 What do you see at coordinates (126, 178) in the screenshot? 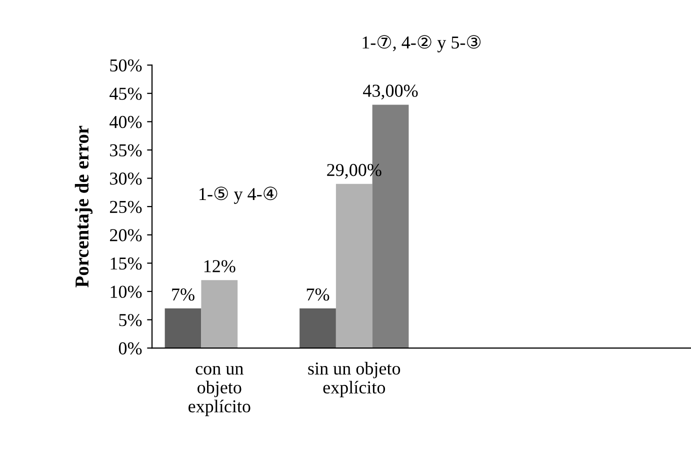
I see `y-tick-label: 30%` at bounding box center [126, 178].